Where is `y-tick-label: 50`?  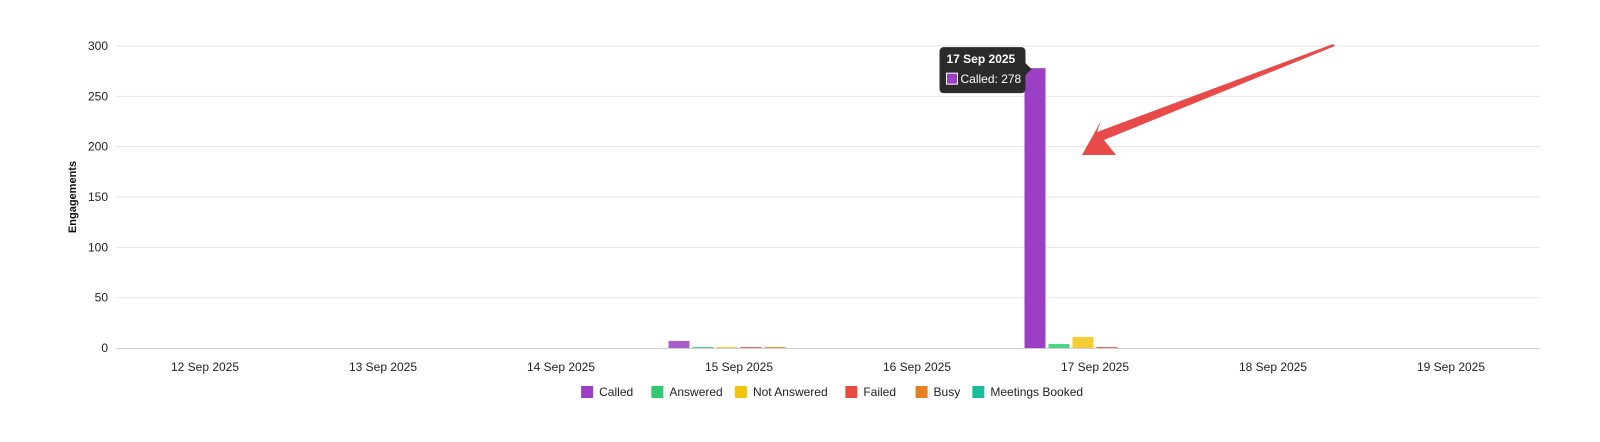
y-tick-label: 50 is located at coordinates (102, 298).